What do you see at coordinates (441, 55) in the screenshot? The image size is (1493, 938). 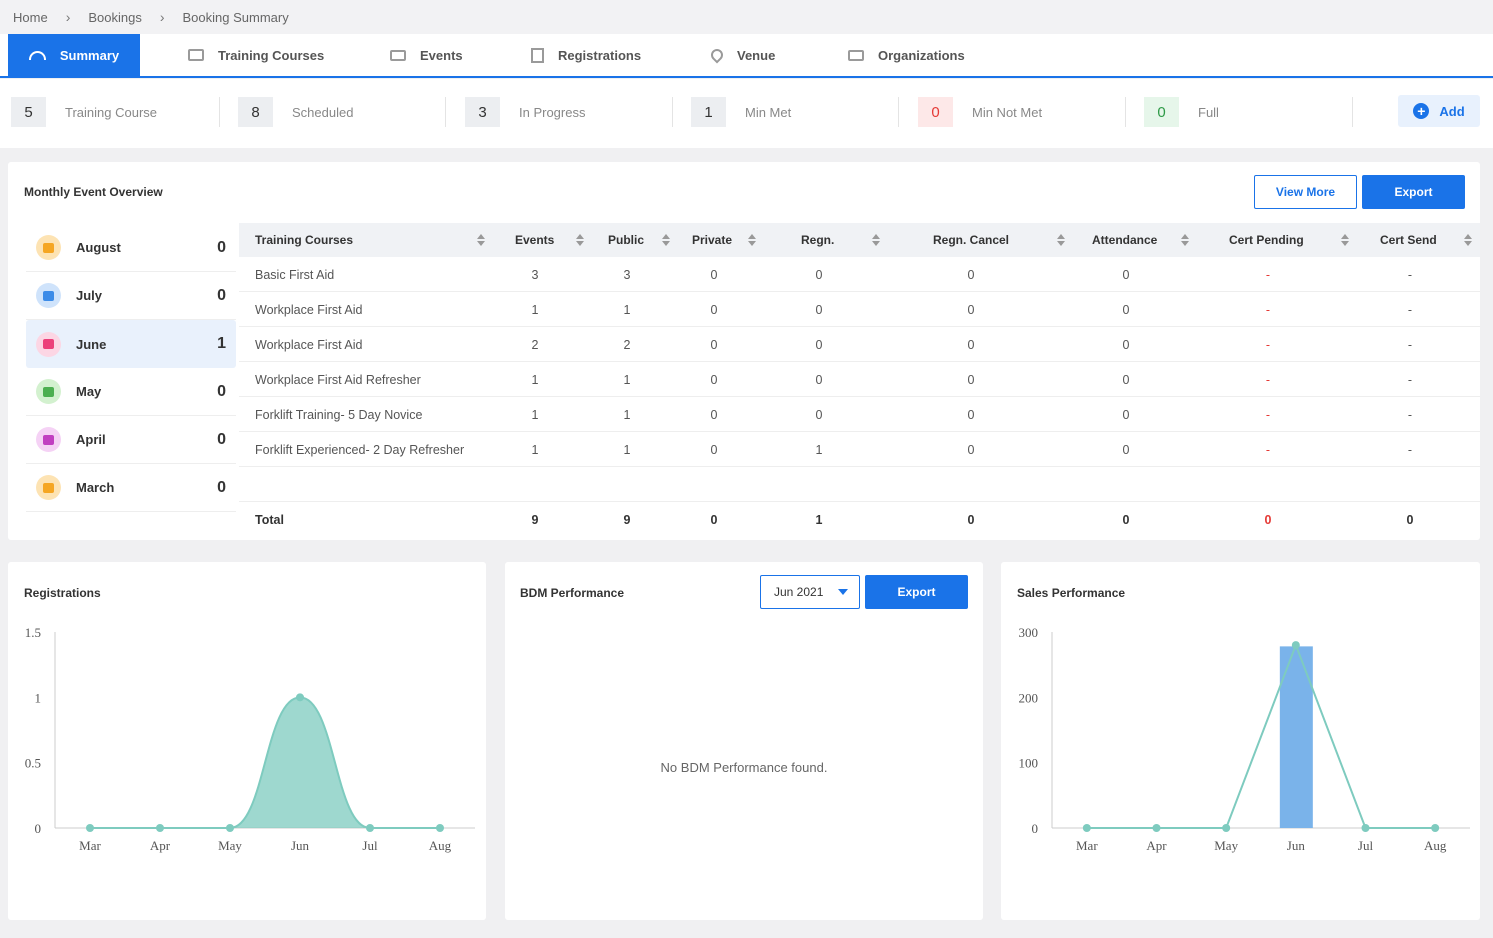 I see `tab-label: Events` at bounding box center [441, 55].